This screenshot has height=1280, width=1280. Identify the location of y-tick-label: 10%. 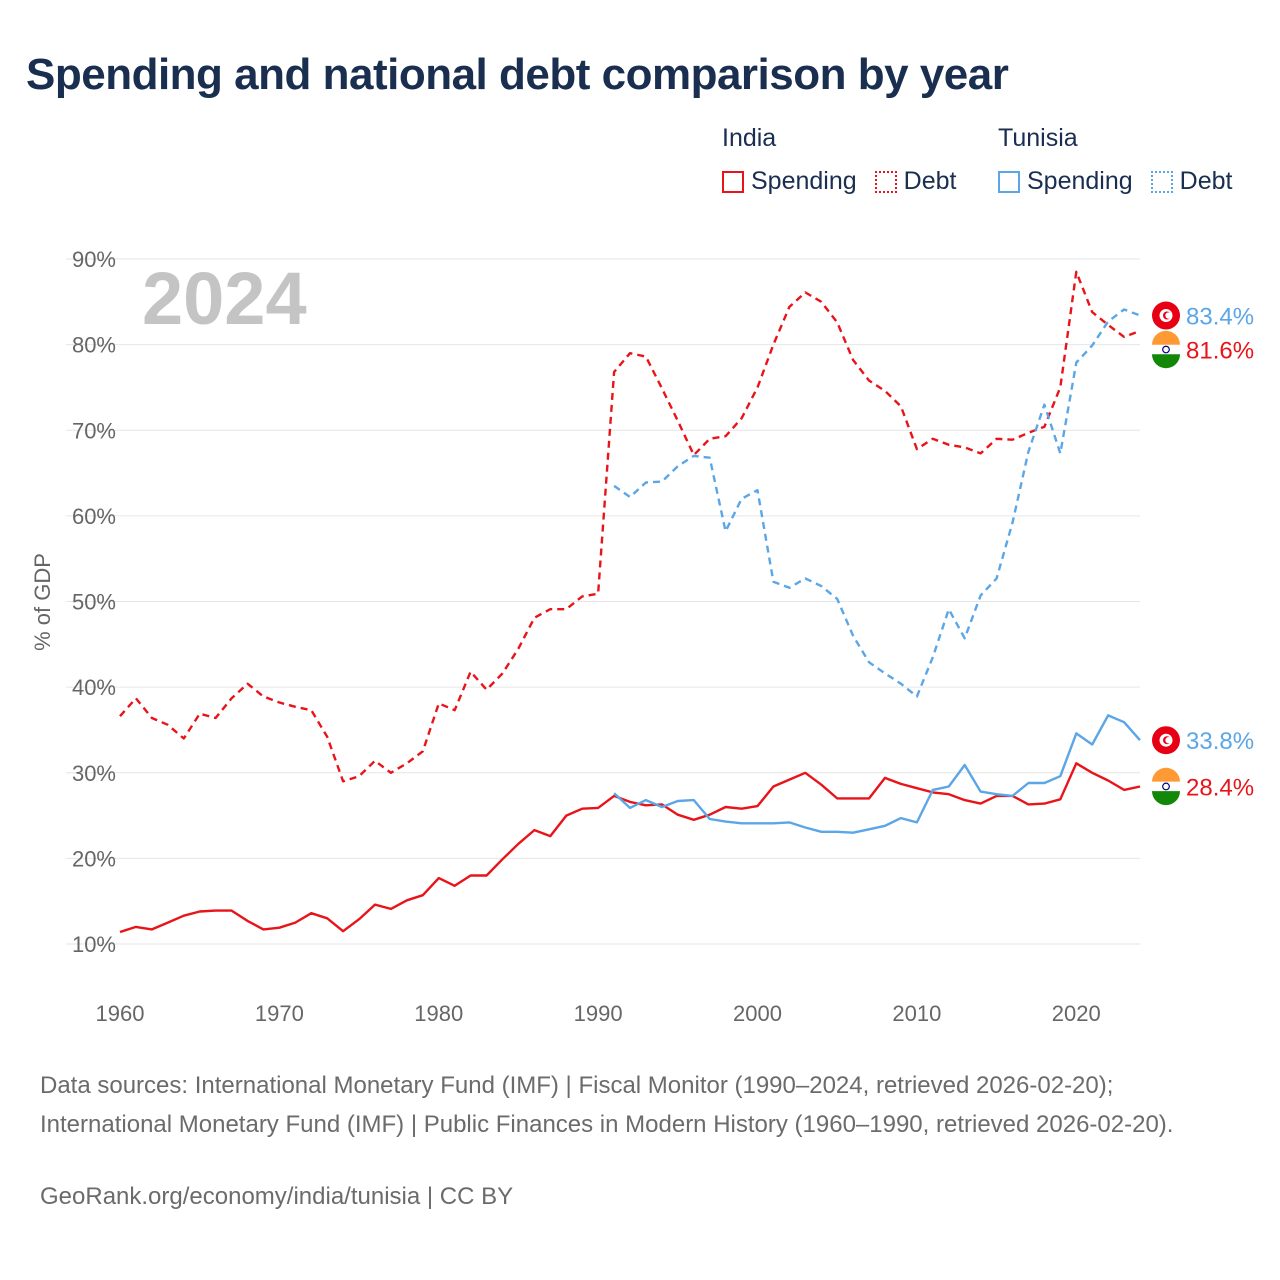
(94, 944).